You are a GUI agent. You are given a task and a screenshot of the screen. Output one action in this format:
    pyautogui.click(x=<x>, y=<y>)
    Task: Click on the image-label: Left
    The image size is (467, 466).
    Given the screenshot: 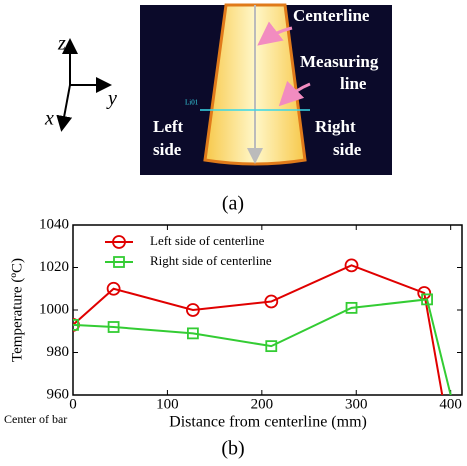 What is the action you would take?
    pyautogui.click(x=168, y=126)
    